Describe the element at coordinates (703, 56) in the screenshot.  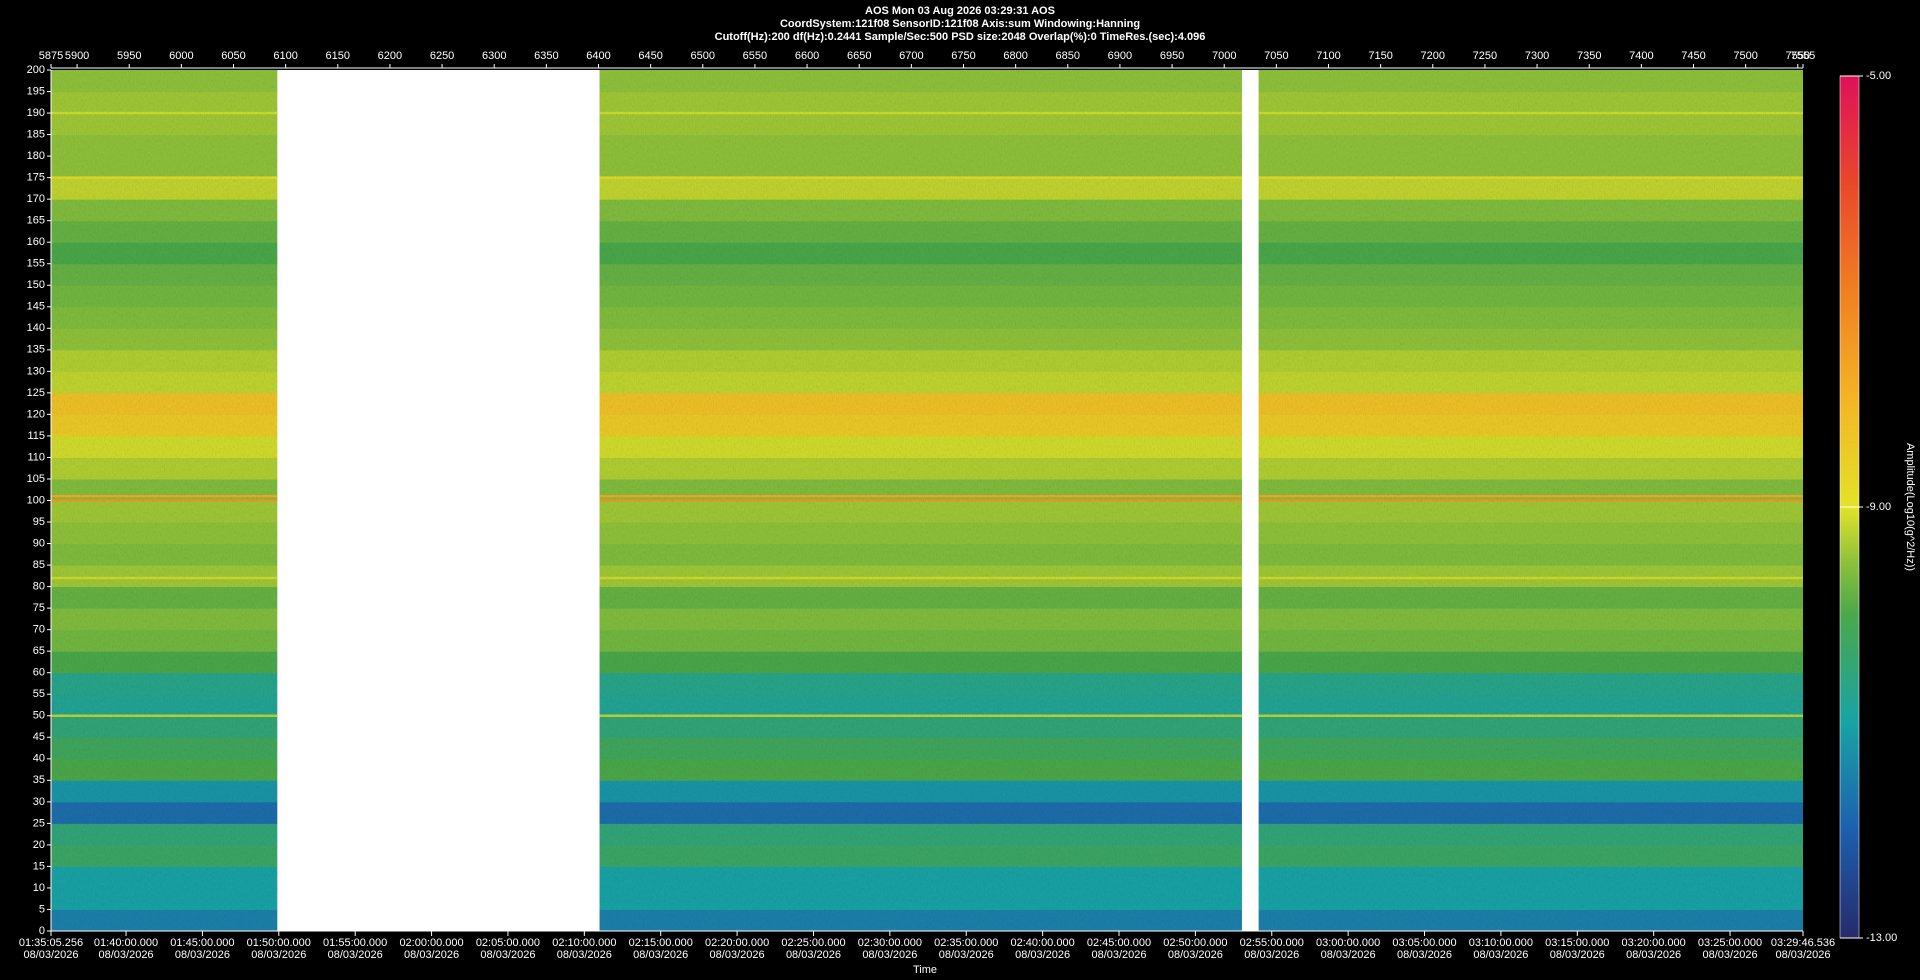
I see `x-tick-label: 6500` at that location.